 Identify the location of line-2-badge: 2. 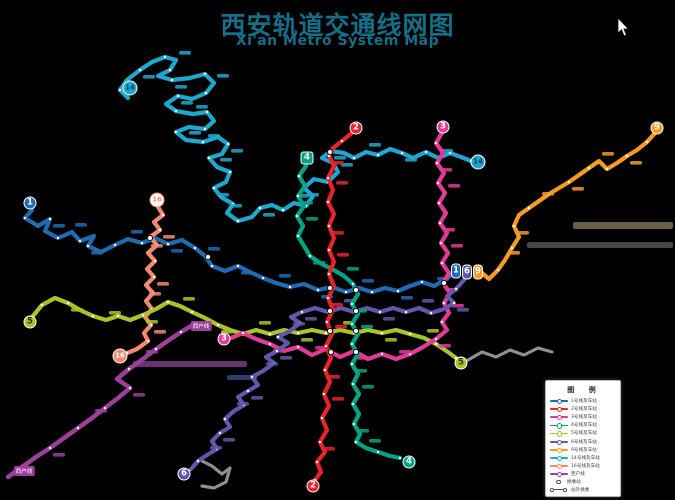
(313, 486).